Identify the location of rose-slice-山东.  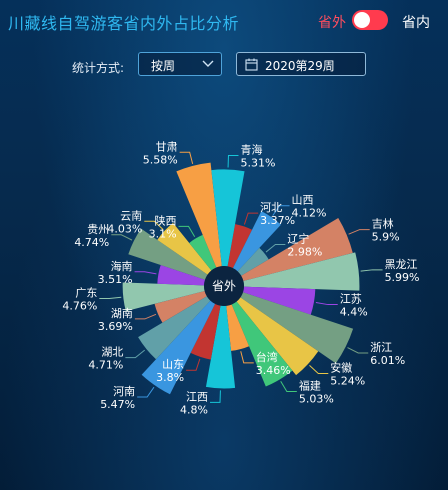
(205, 331).